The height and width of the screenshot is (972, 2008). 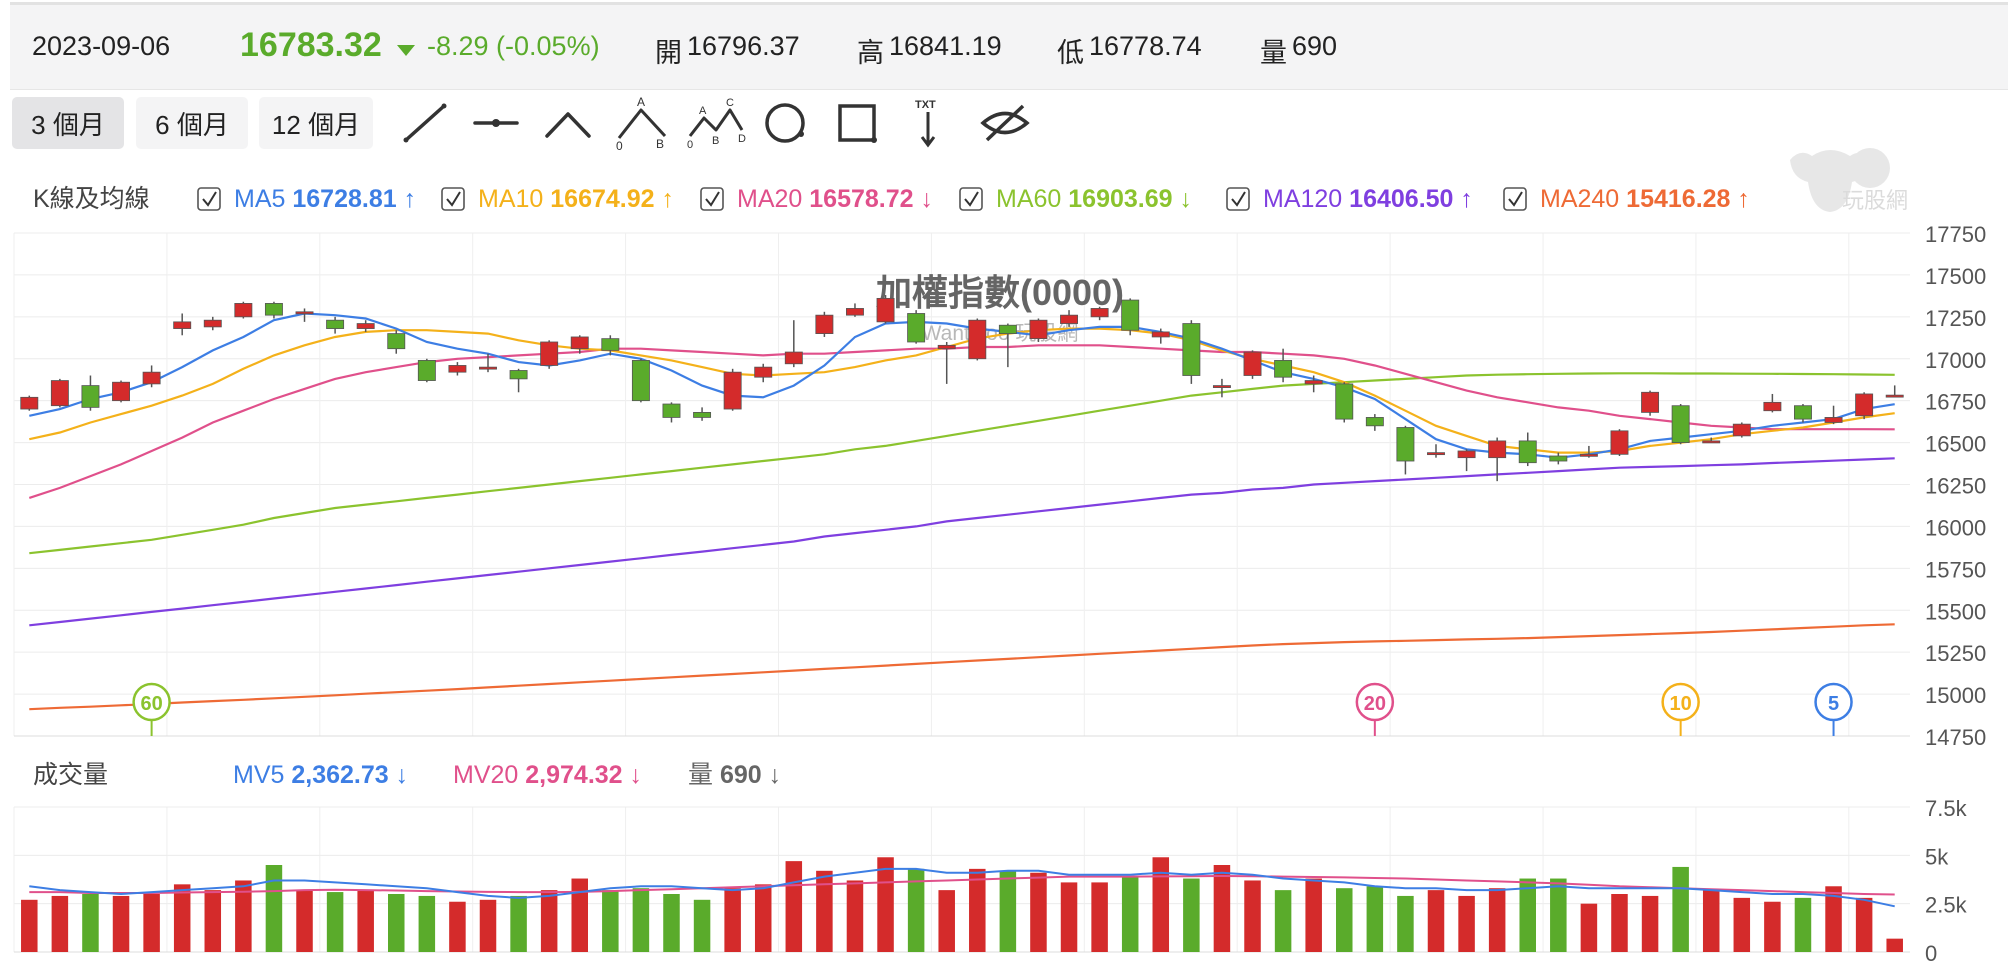 What do you see at coordinates (962, 887) in the screenshot?
I see `mv5-line` at bounding box center [962, 887].